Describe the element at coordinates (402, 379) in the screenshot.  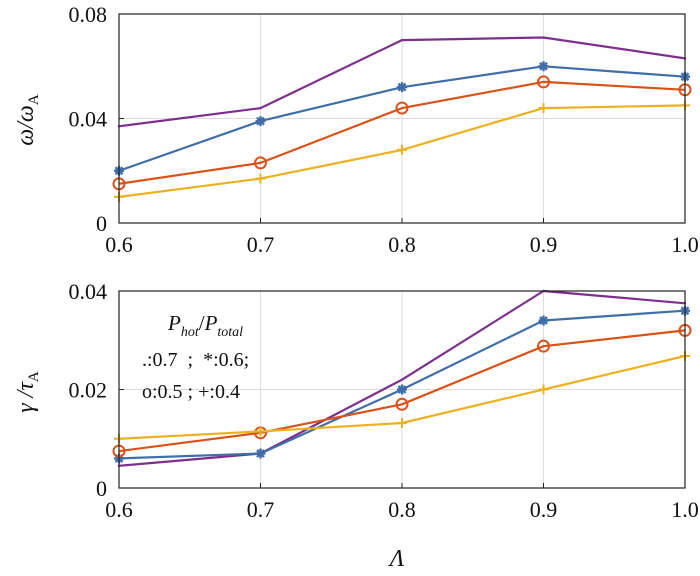
I see `bottom-point-marker` at that location.